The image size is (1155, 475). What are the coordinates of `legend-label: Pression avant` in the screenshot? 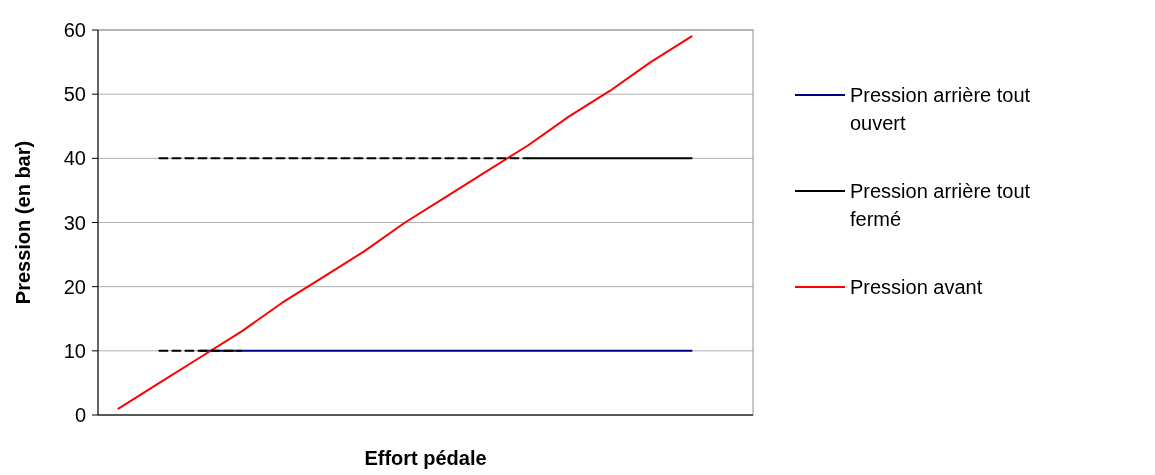 It's located at (916, 287).